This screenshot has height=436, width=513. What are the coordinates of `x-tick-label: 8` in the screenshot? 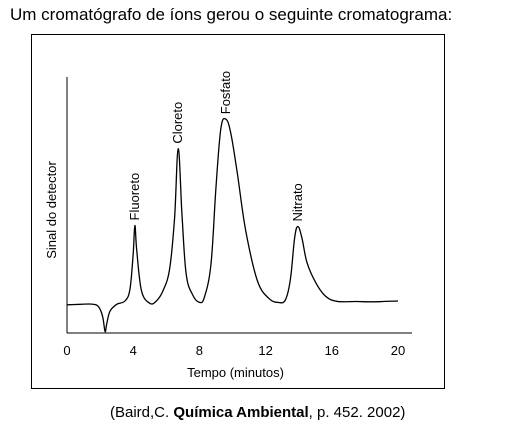 It's located at (199, 350).